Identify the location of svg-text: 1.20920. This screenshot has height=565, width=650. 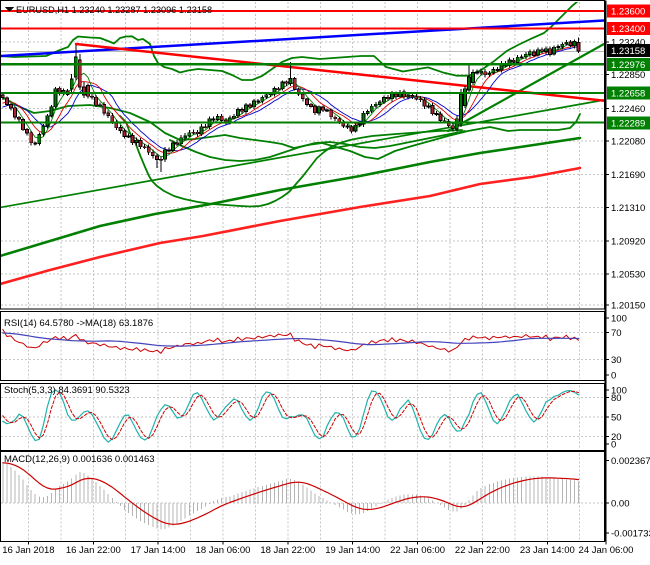
(628, 242).